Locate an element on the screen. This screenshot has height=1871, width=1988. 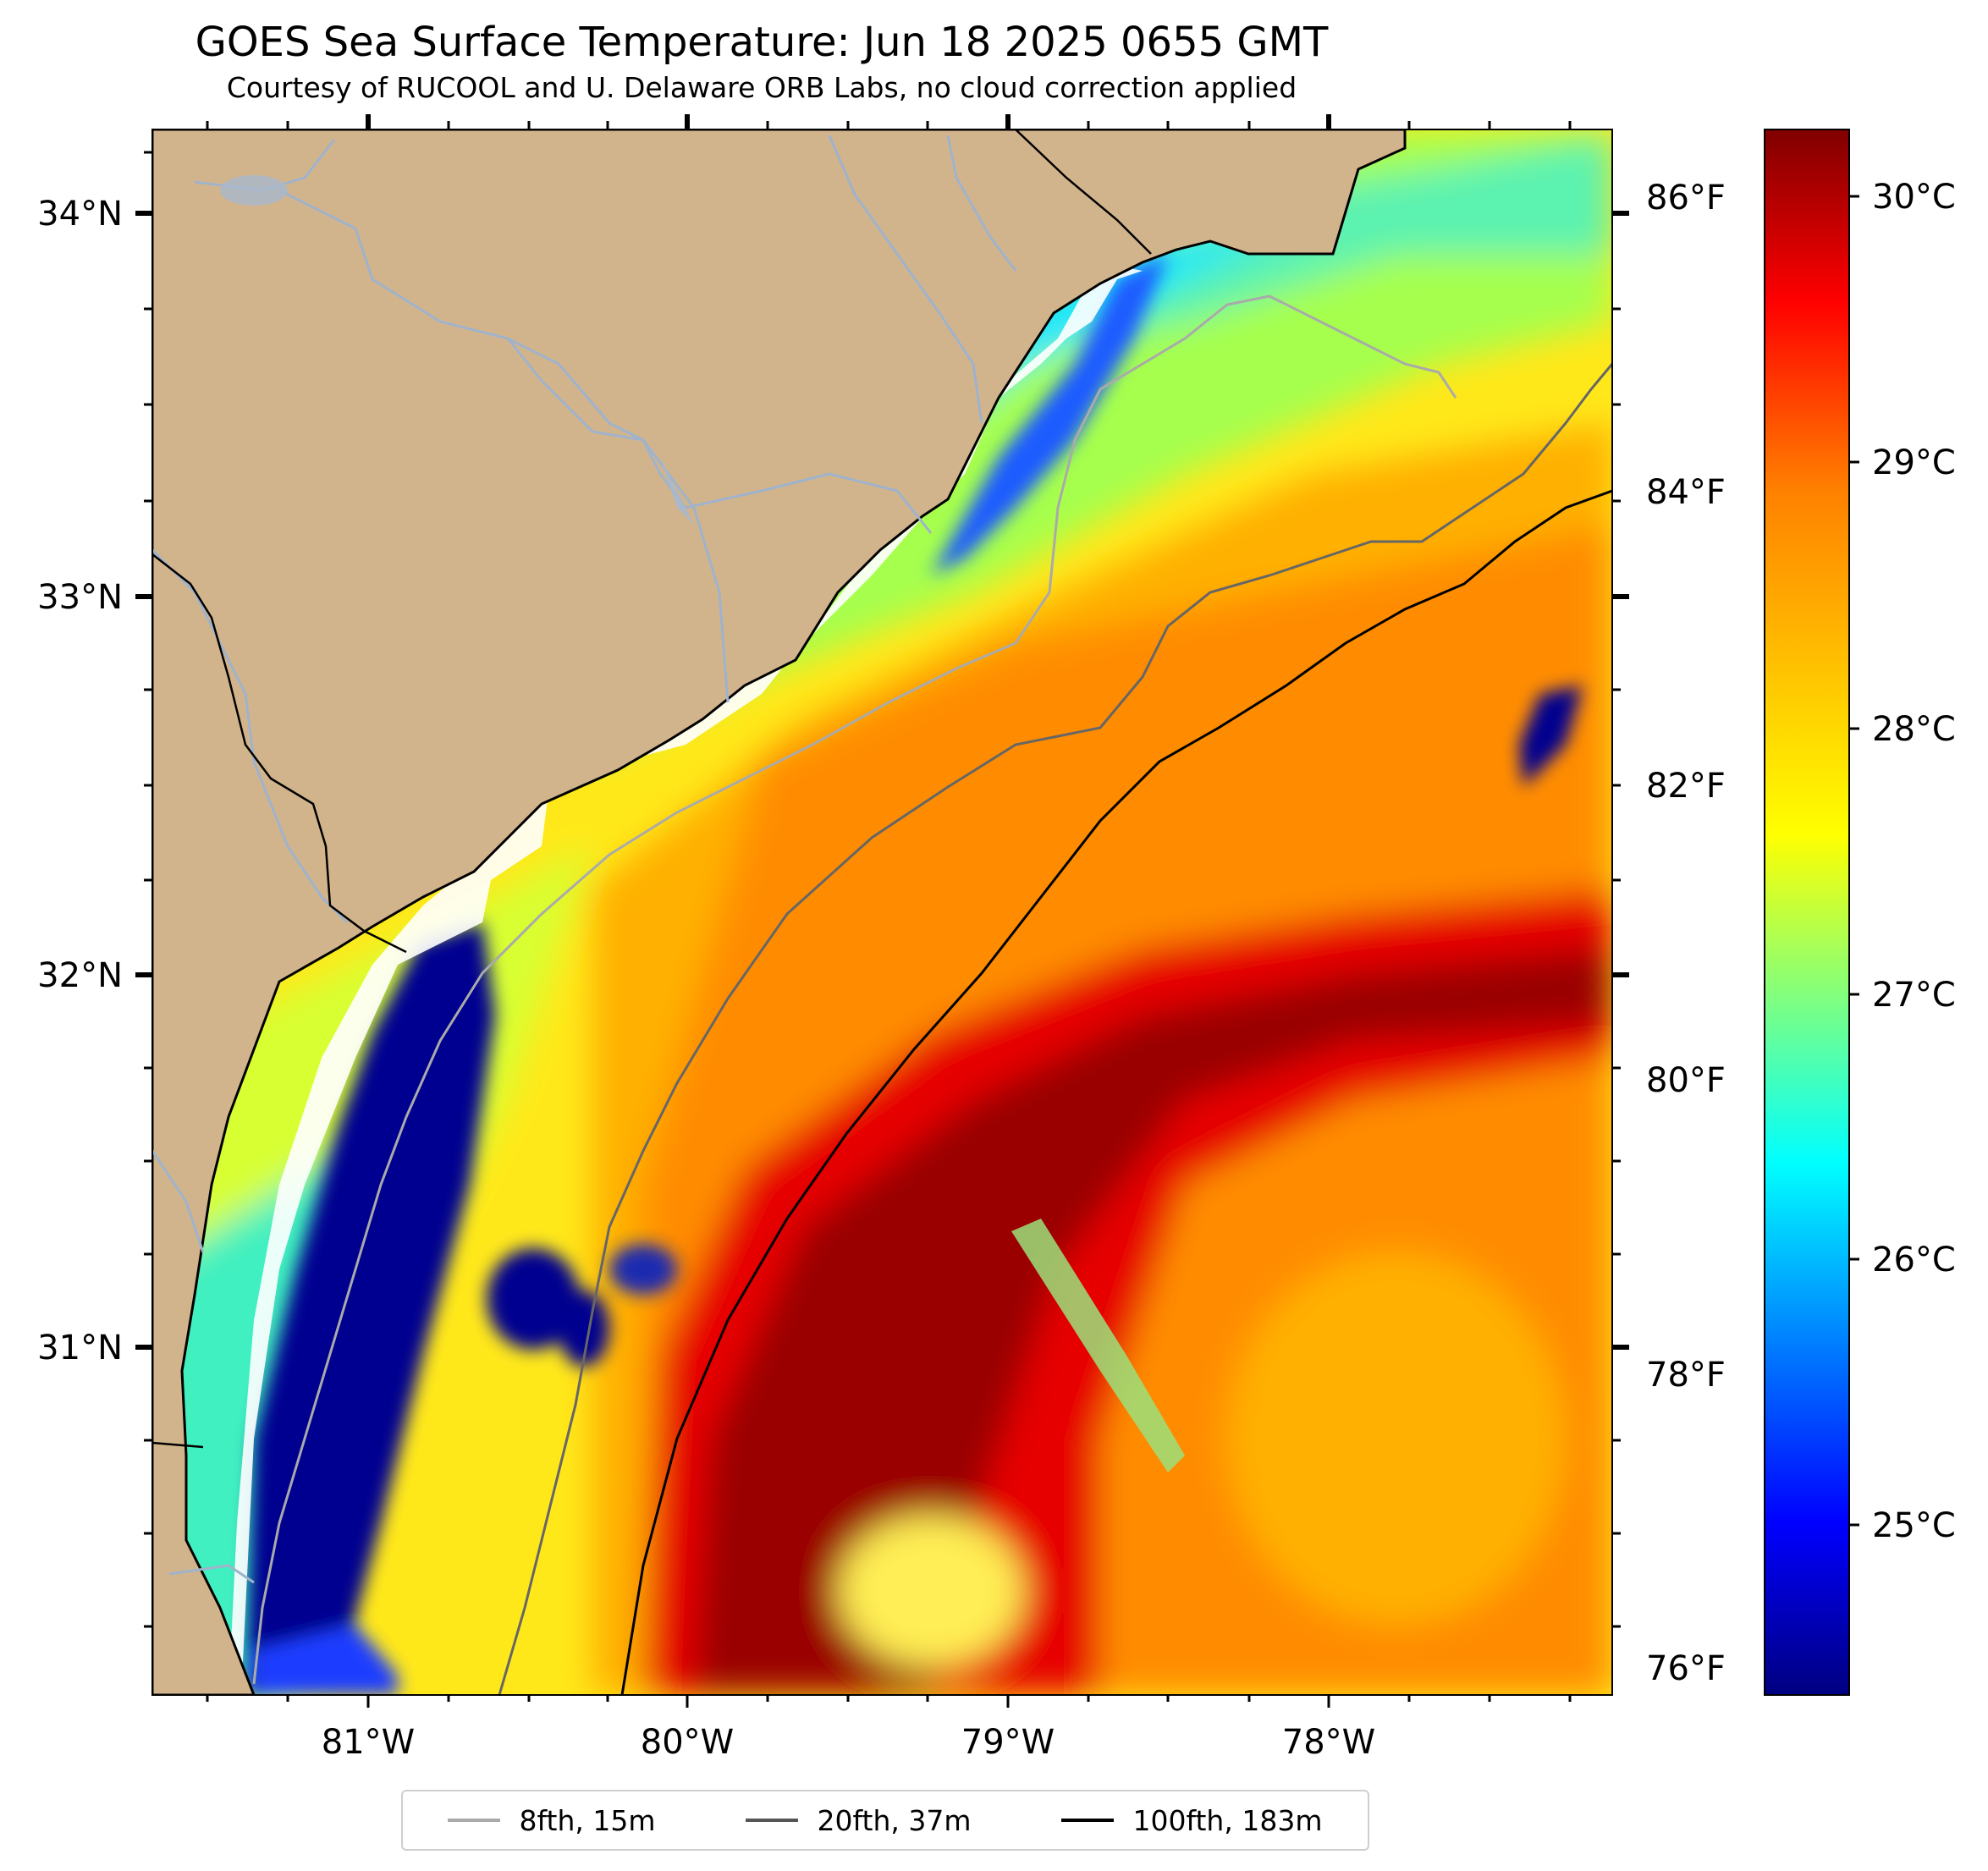
f-label-80: 80°F is located at coordinates (1686, 1081).